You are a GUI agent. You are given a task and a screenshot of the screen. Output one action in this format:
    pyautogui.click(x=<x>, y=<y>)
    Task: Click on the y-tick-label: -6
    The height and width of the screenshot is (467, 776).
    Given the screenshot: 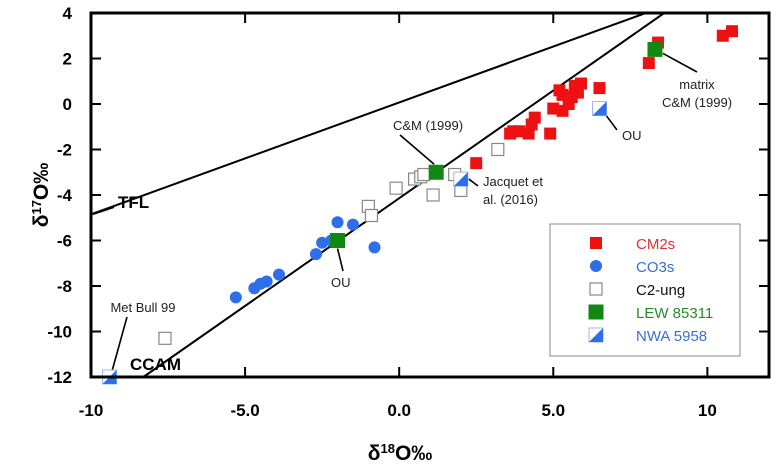 What is the action you would take?
    pyautogui.click(x=64, y=241)
    